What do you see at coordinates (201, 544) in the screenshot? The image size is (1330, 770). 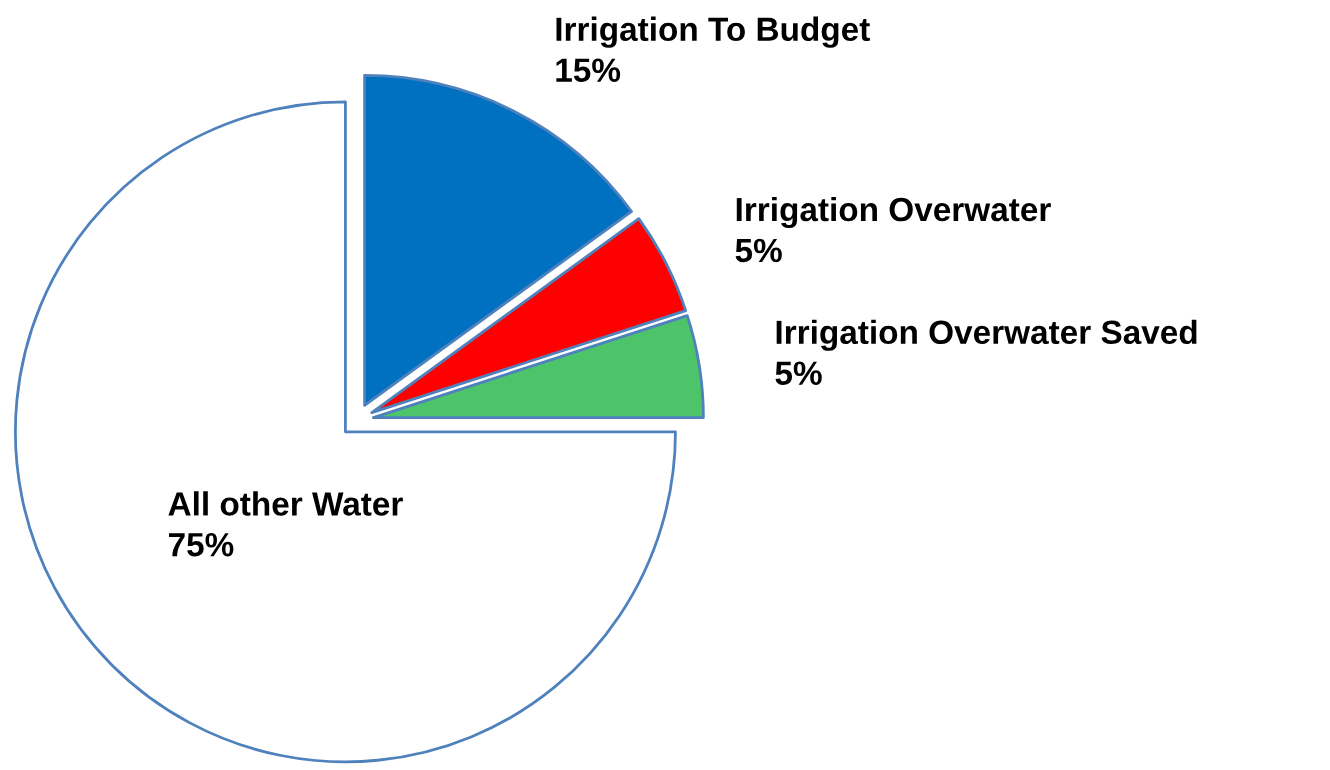 I see `data-label: 75%` at bounding box center [201, 544].